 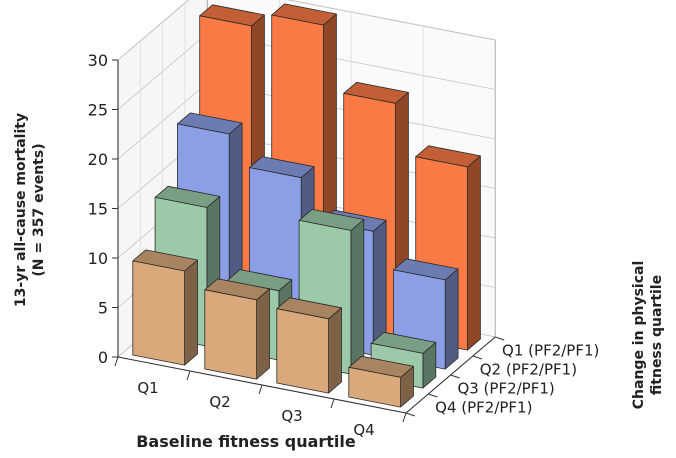 I want to click on z-axis-title: Change in physical, so click(x=639, y=335).